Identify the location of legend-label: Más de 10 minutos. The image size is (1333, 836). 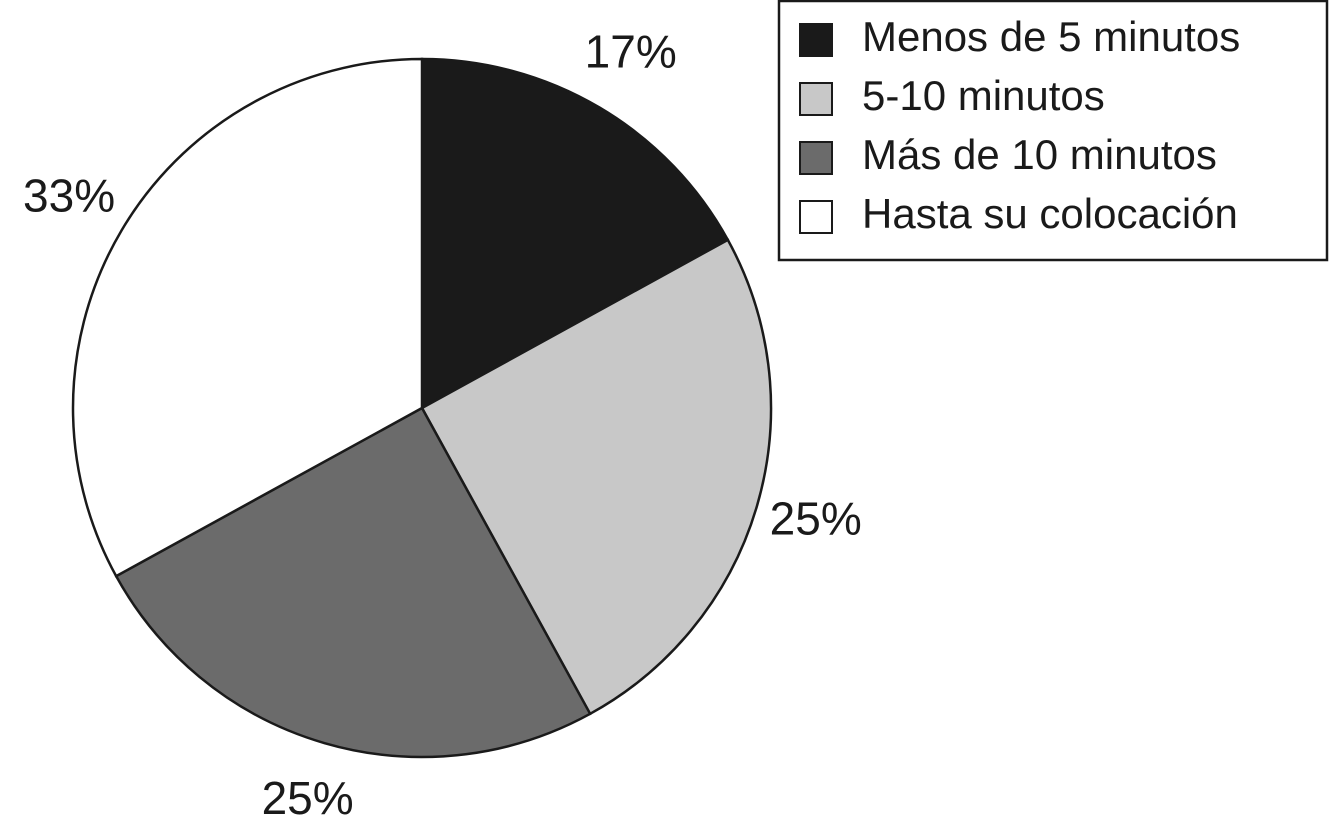
(1039, 154).